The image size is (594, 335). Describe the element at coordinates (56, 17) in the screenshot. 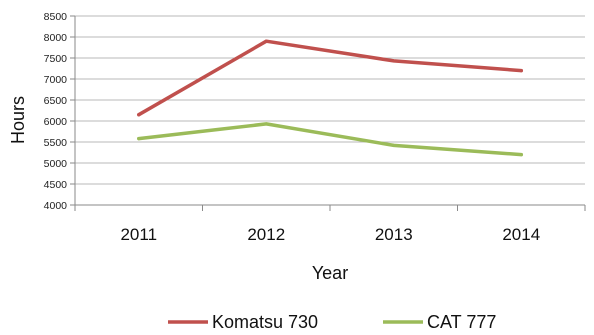

I see `y-tick-label: 8500` at that location.